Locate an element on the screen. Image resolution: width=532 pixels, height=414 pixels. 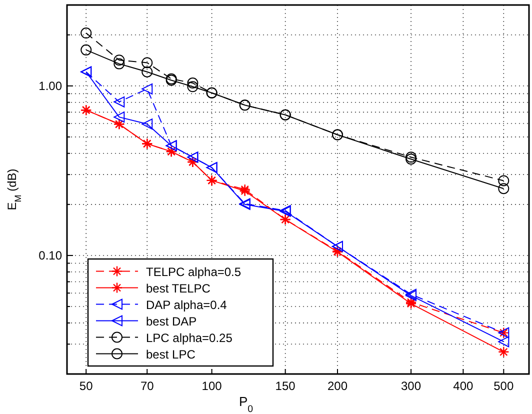
legend-label: DAP alpha=0.4 is located at coordinates (187, 305).